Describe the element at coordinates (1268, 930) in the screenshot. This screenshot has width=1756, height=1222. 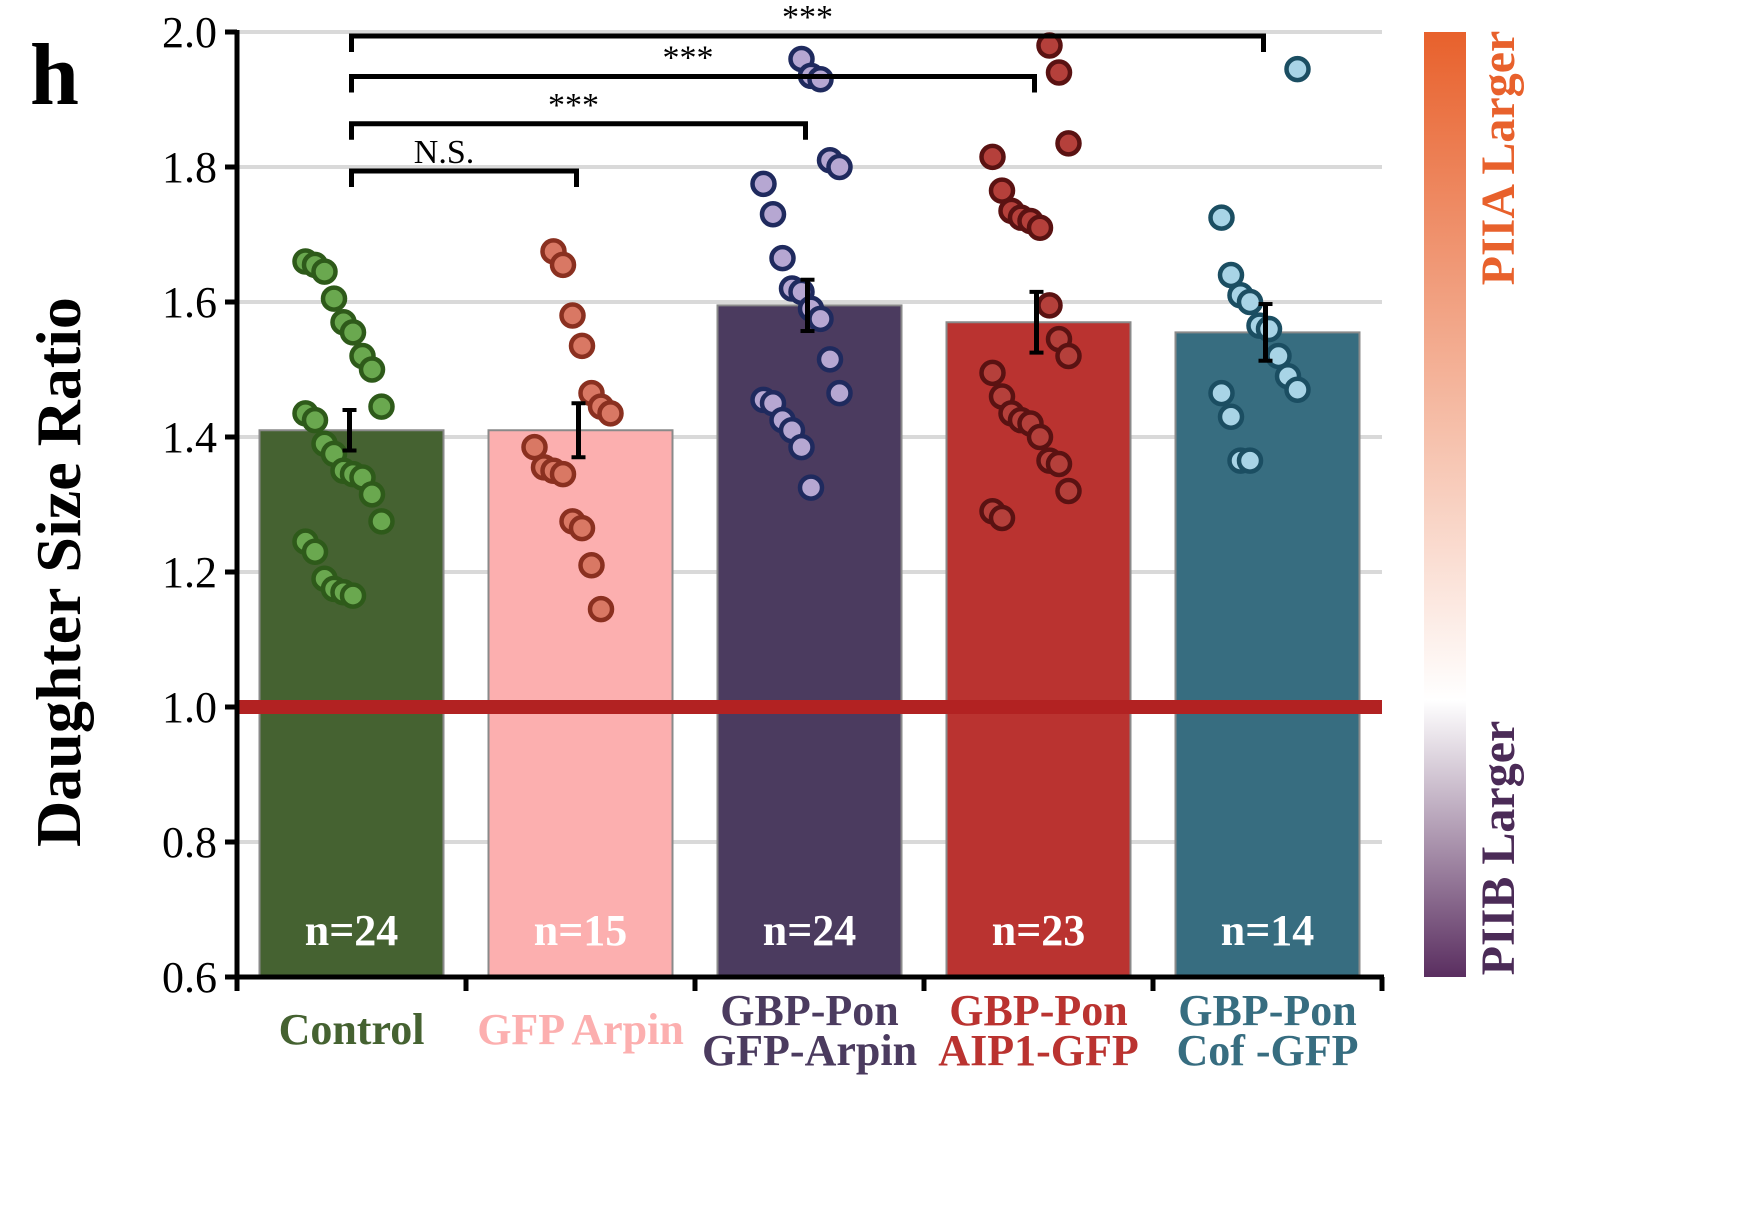
I see `n-label: n=14` at that location.